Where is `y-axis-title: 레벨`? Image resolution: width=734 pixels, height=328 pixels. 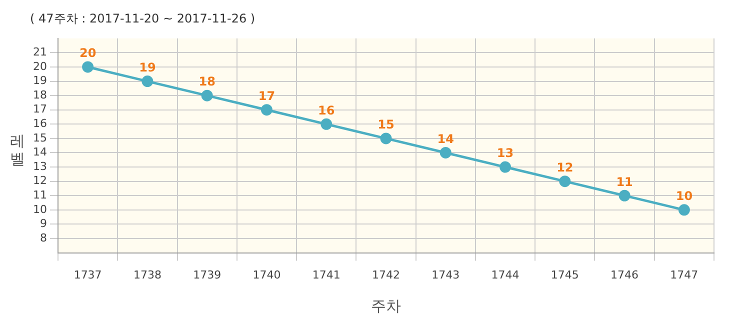 y-axis-title: 레벨 is located at coordinates (18, 150).